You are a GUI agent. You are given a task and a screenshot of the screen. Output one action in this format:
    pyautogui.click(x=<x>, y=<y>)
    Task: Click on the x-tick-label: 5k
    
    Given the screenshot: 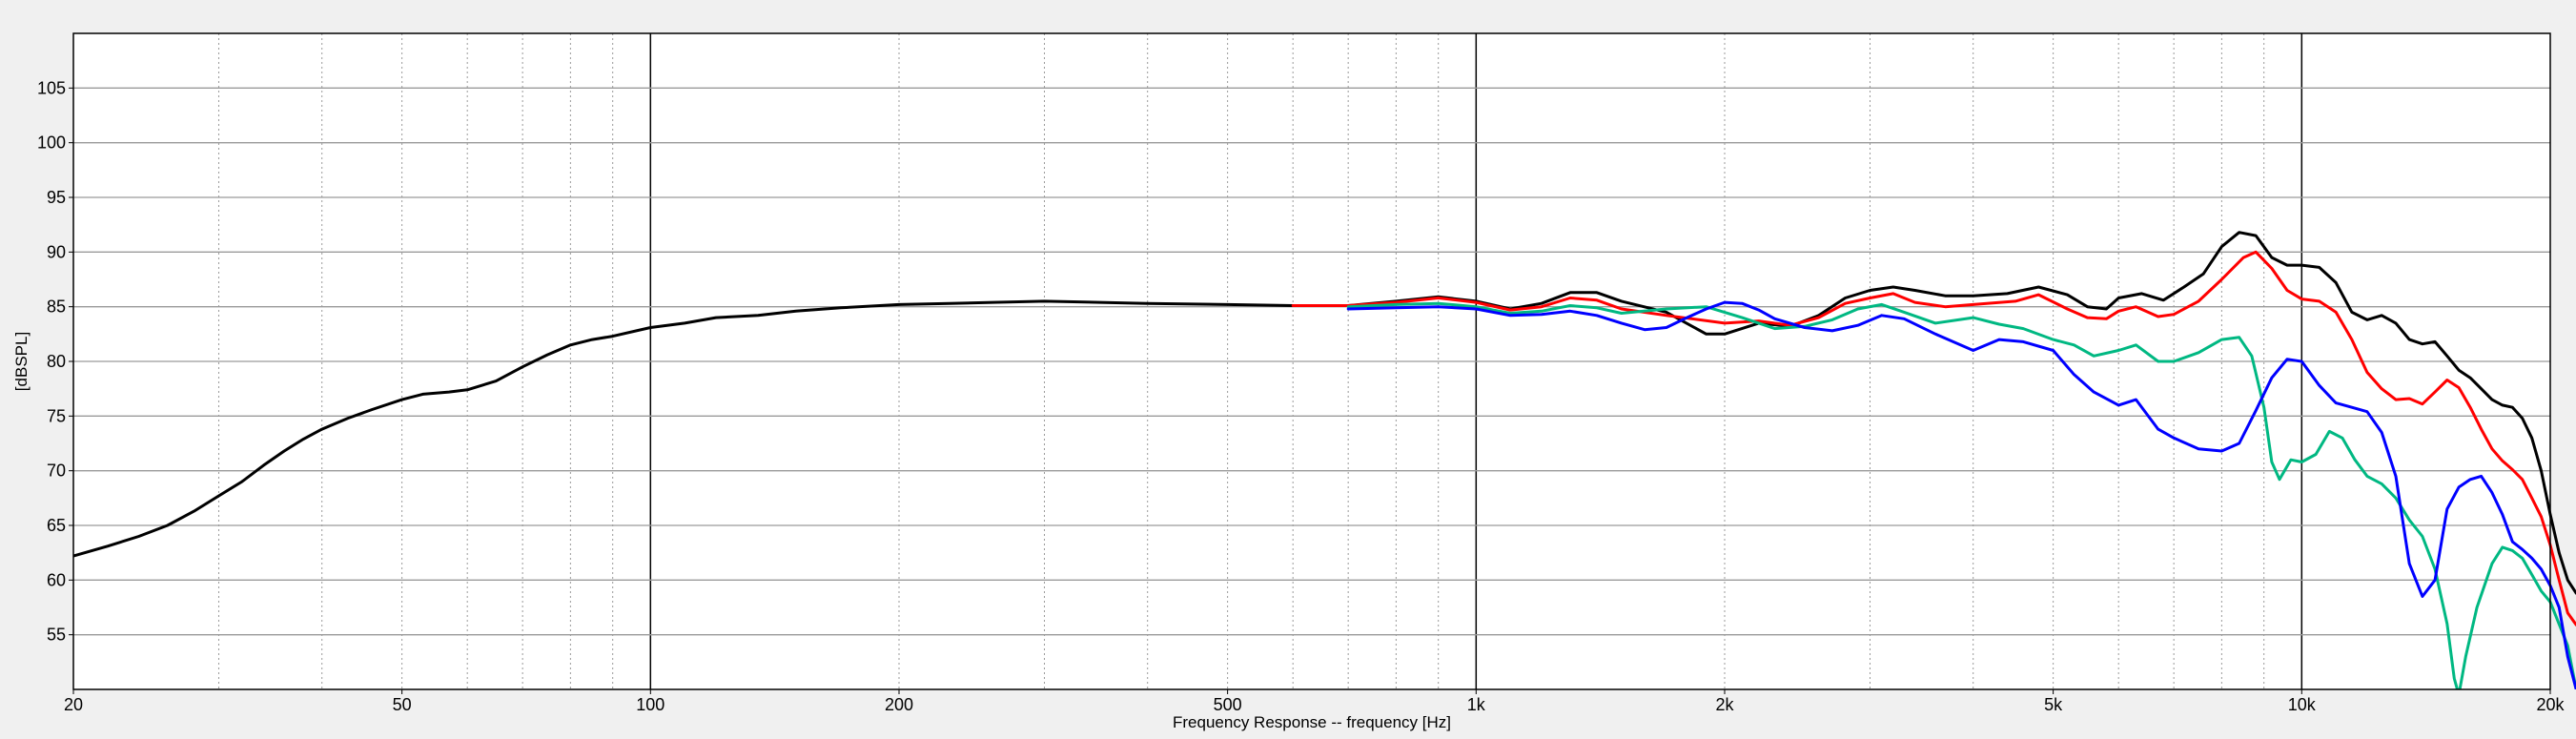 What is the action you would take?
    pyautogui.click(x=2053, y=704)
    